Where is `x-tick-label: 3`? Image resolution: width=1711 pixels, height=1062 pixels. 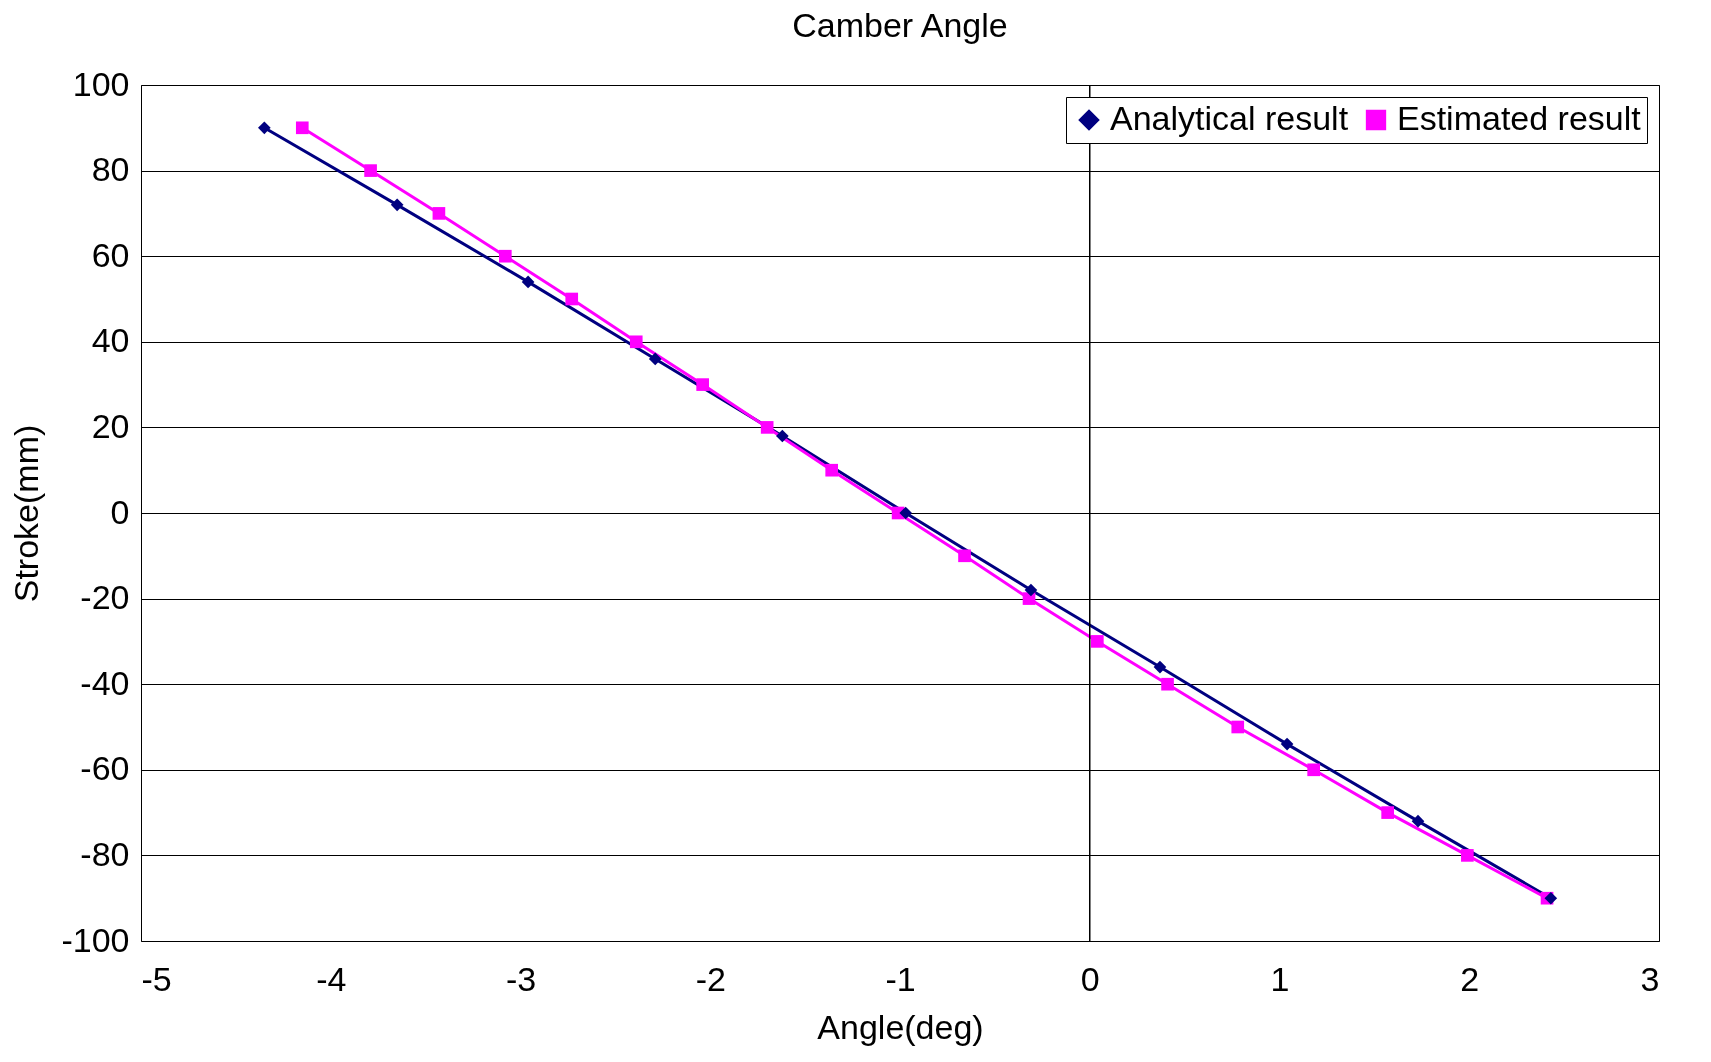 x-tick-label: 3 is located at coordinates (1650, 978).